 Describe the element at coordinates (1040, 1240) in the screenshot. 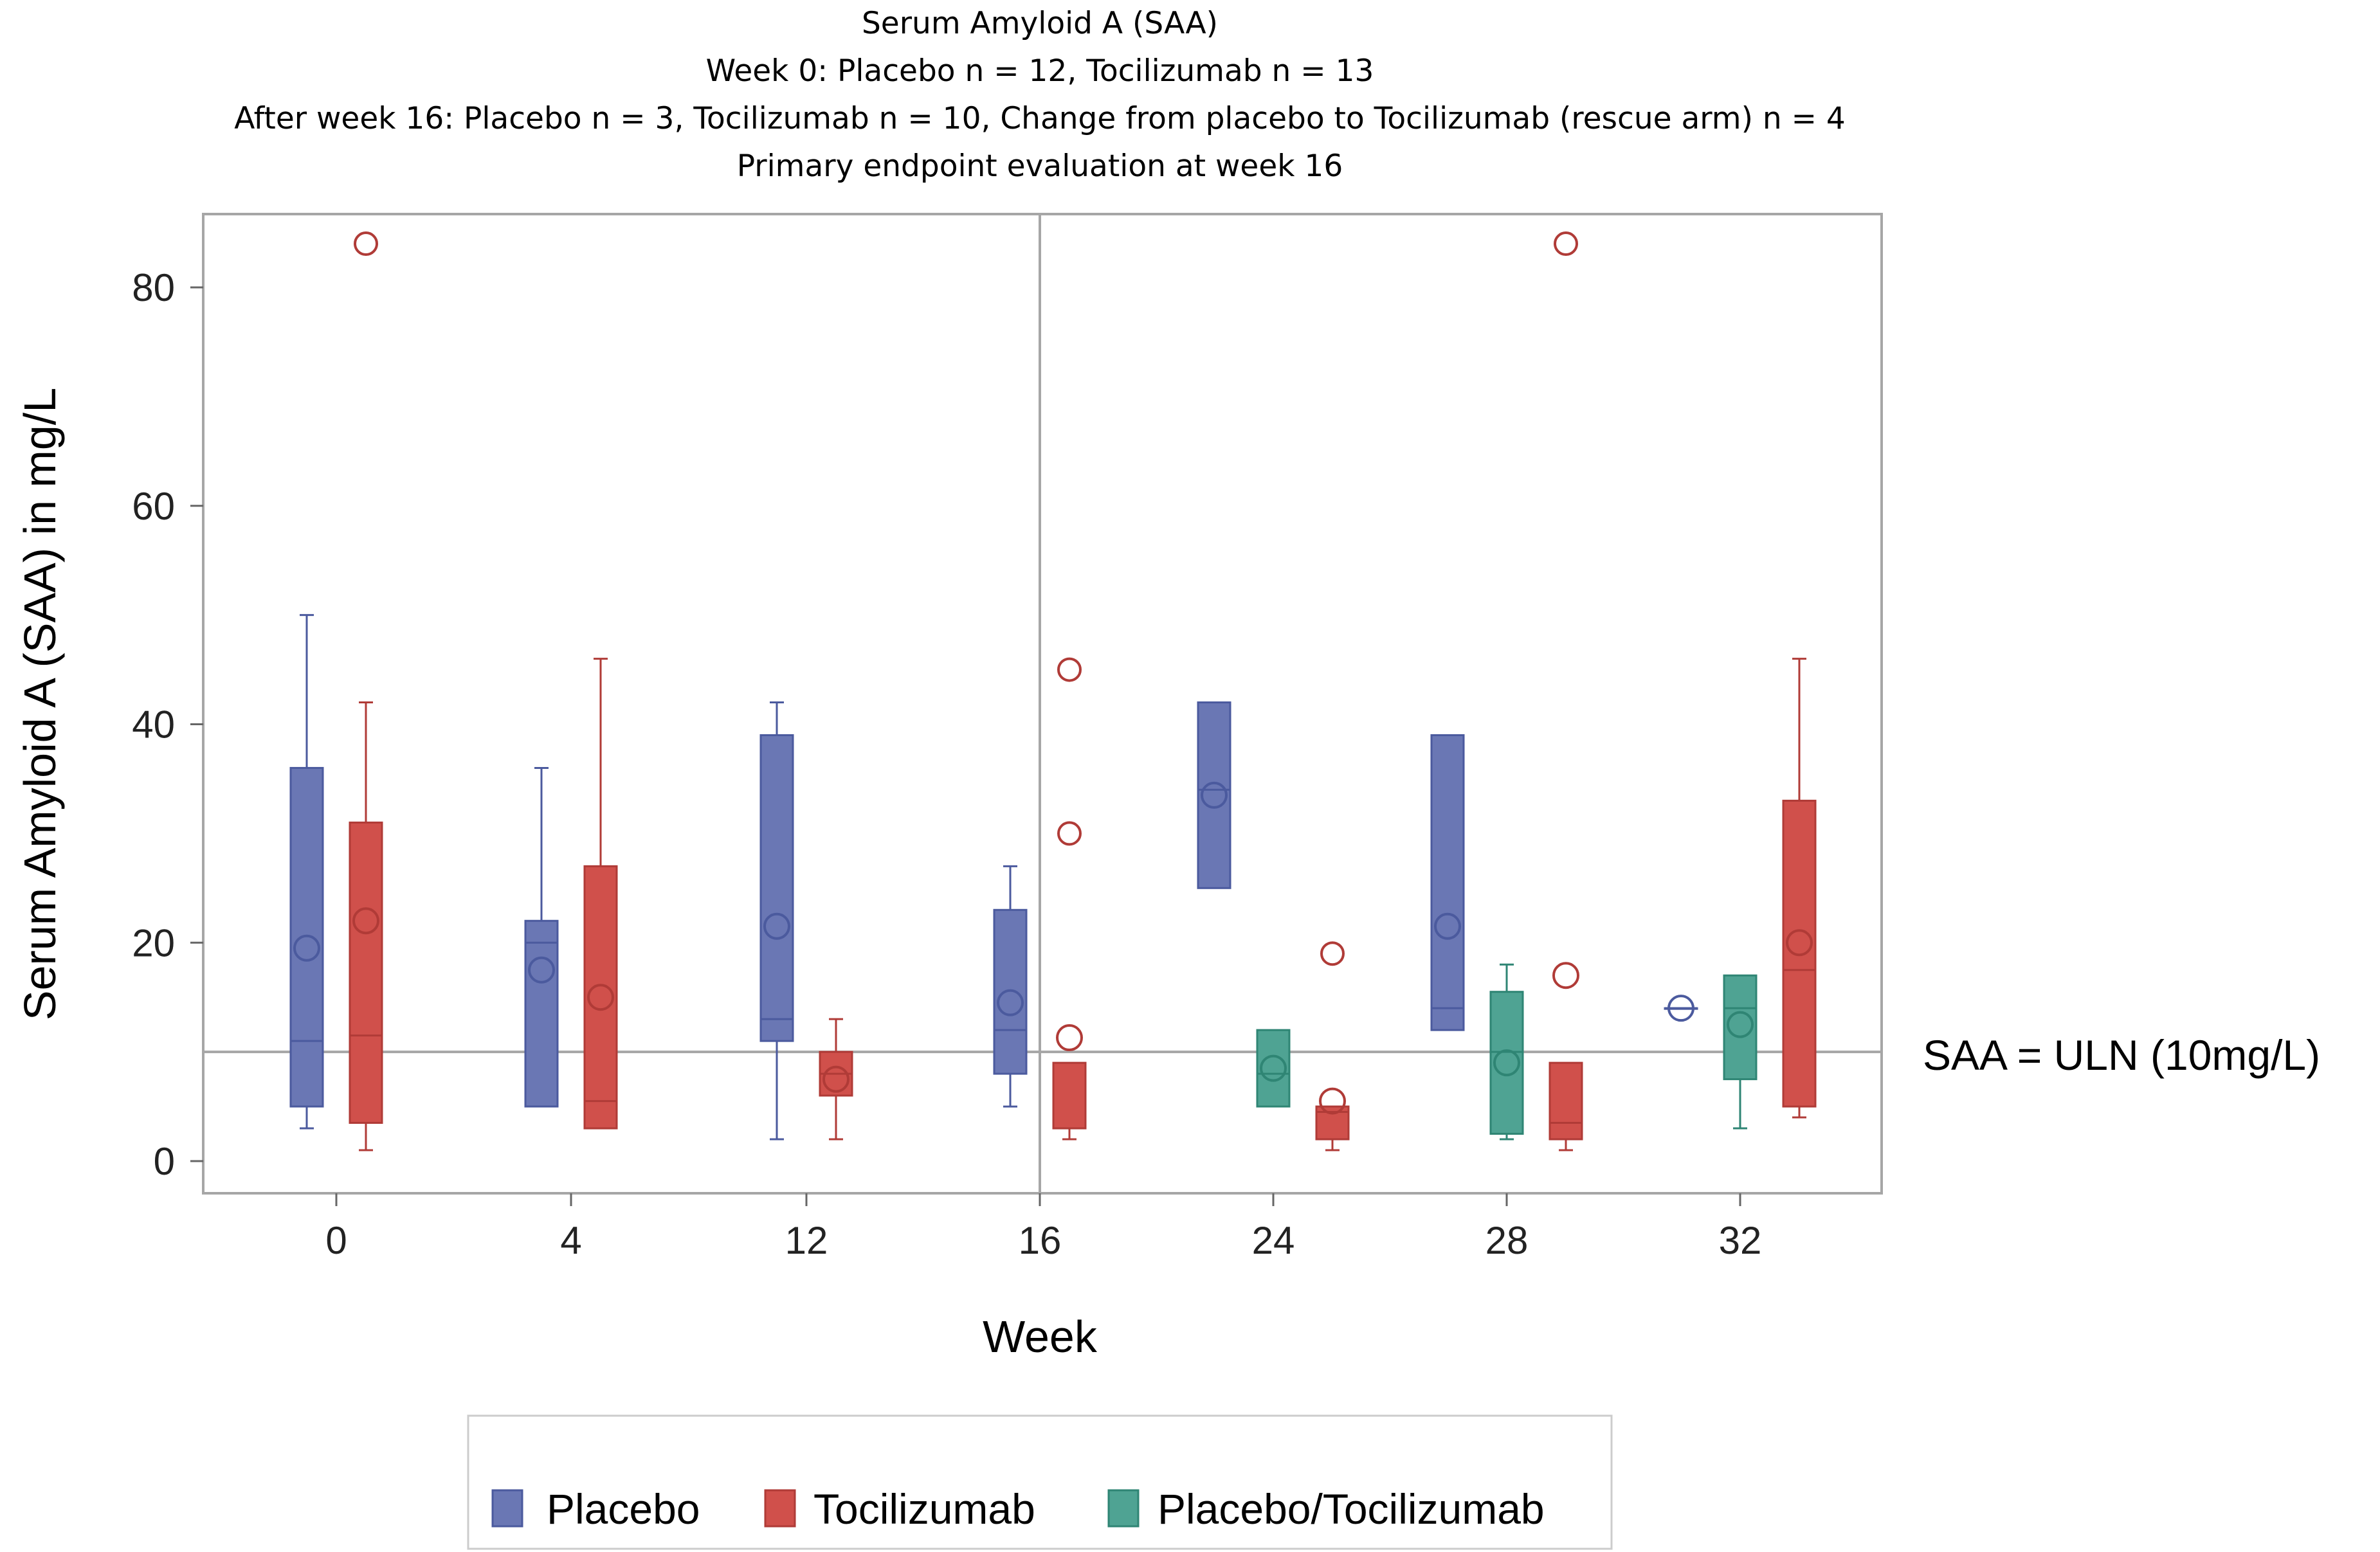

I see `x-tick-label: 16` at that location.